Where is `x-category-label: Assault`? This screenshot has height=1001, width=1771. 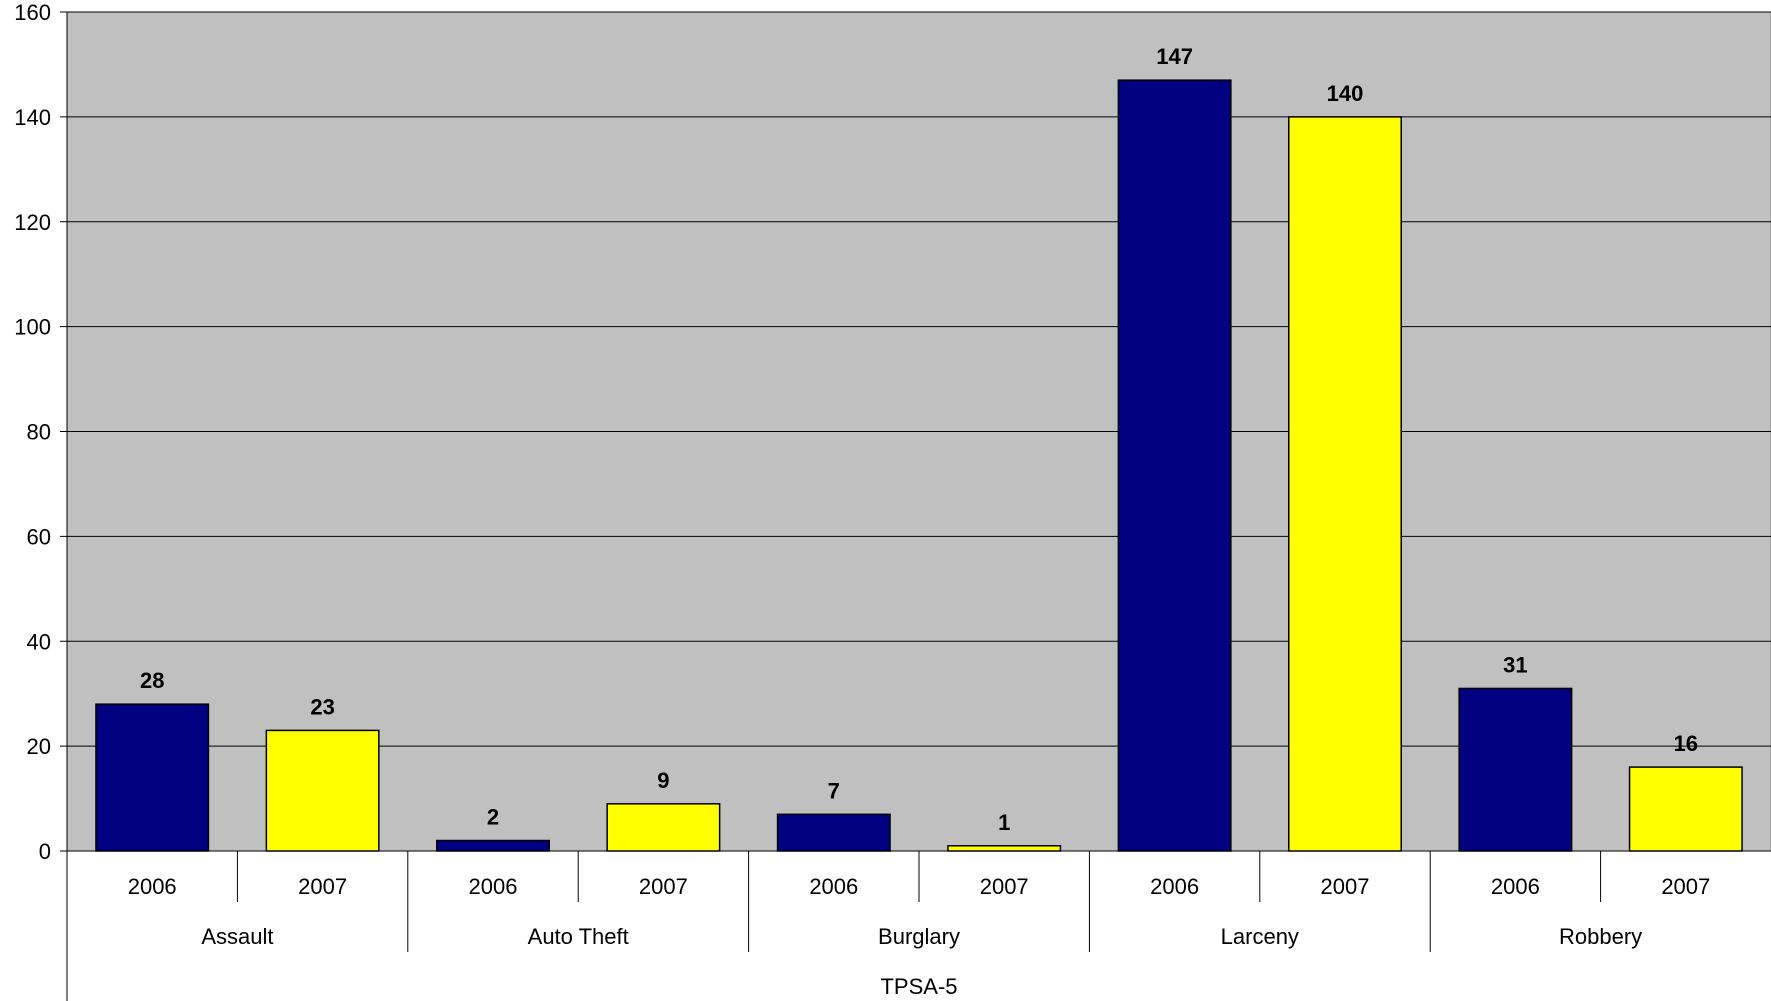
x-category-label: Assault is located at coordinates (237, 936).